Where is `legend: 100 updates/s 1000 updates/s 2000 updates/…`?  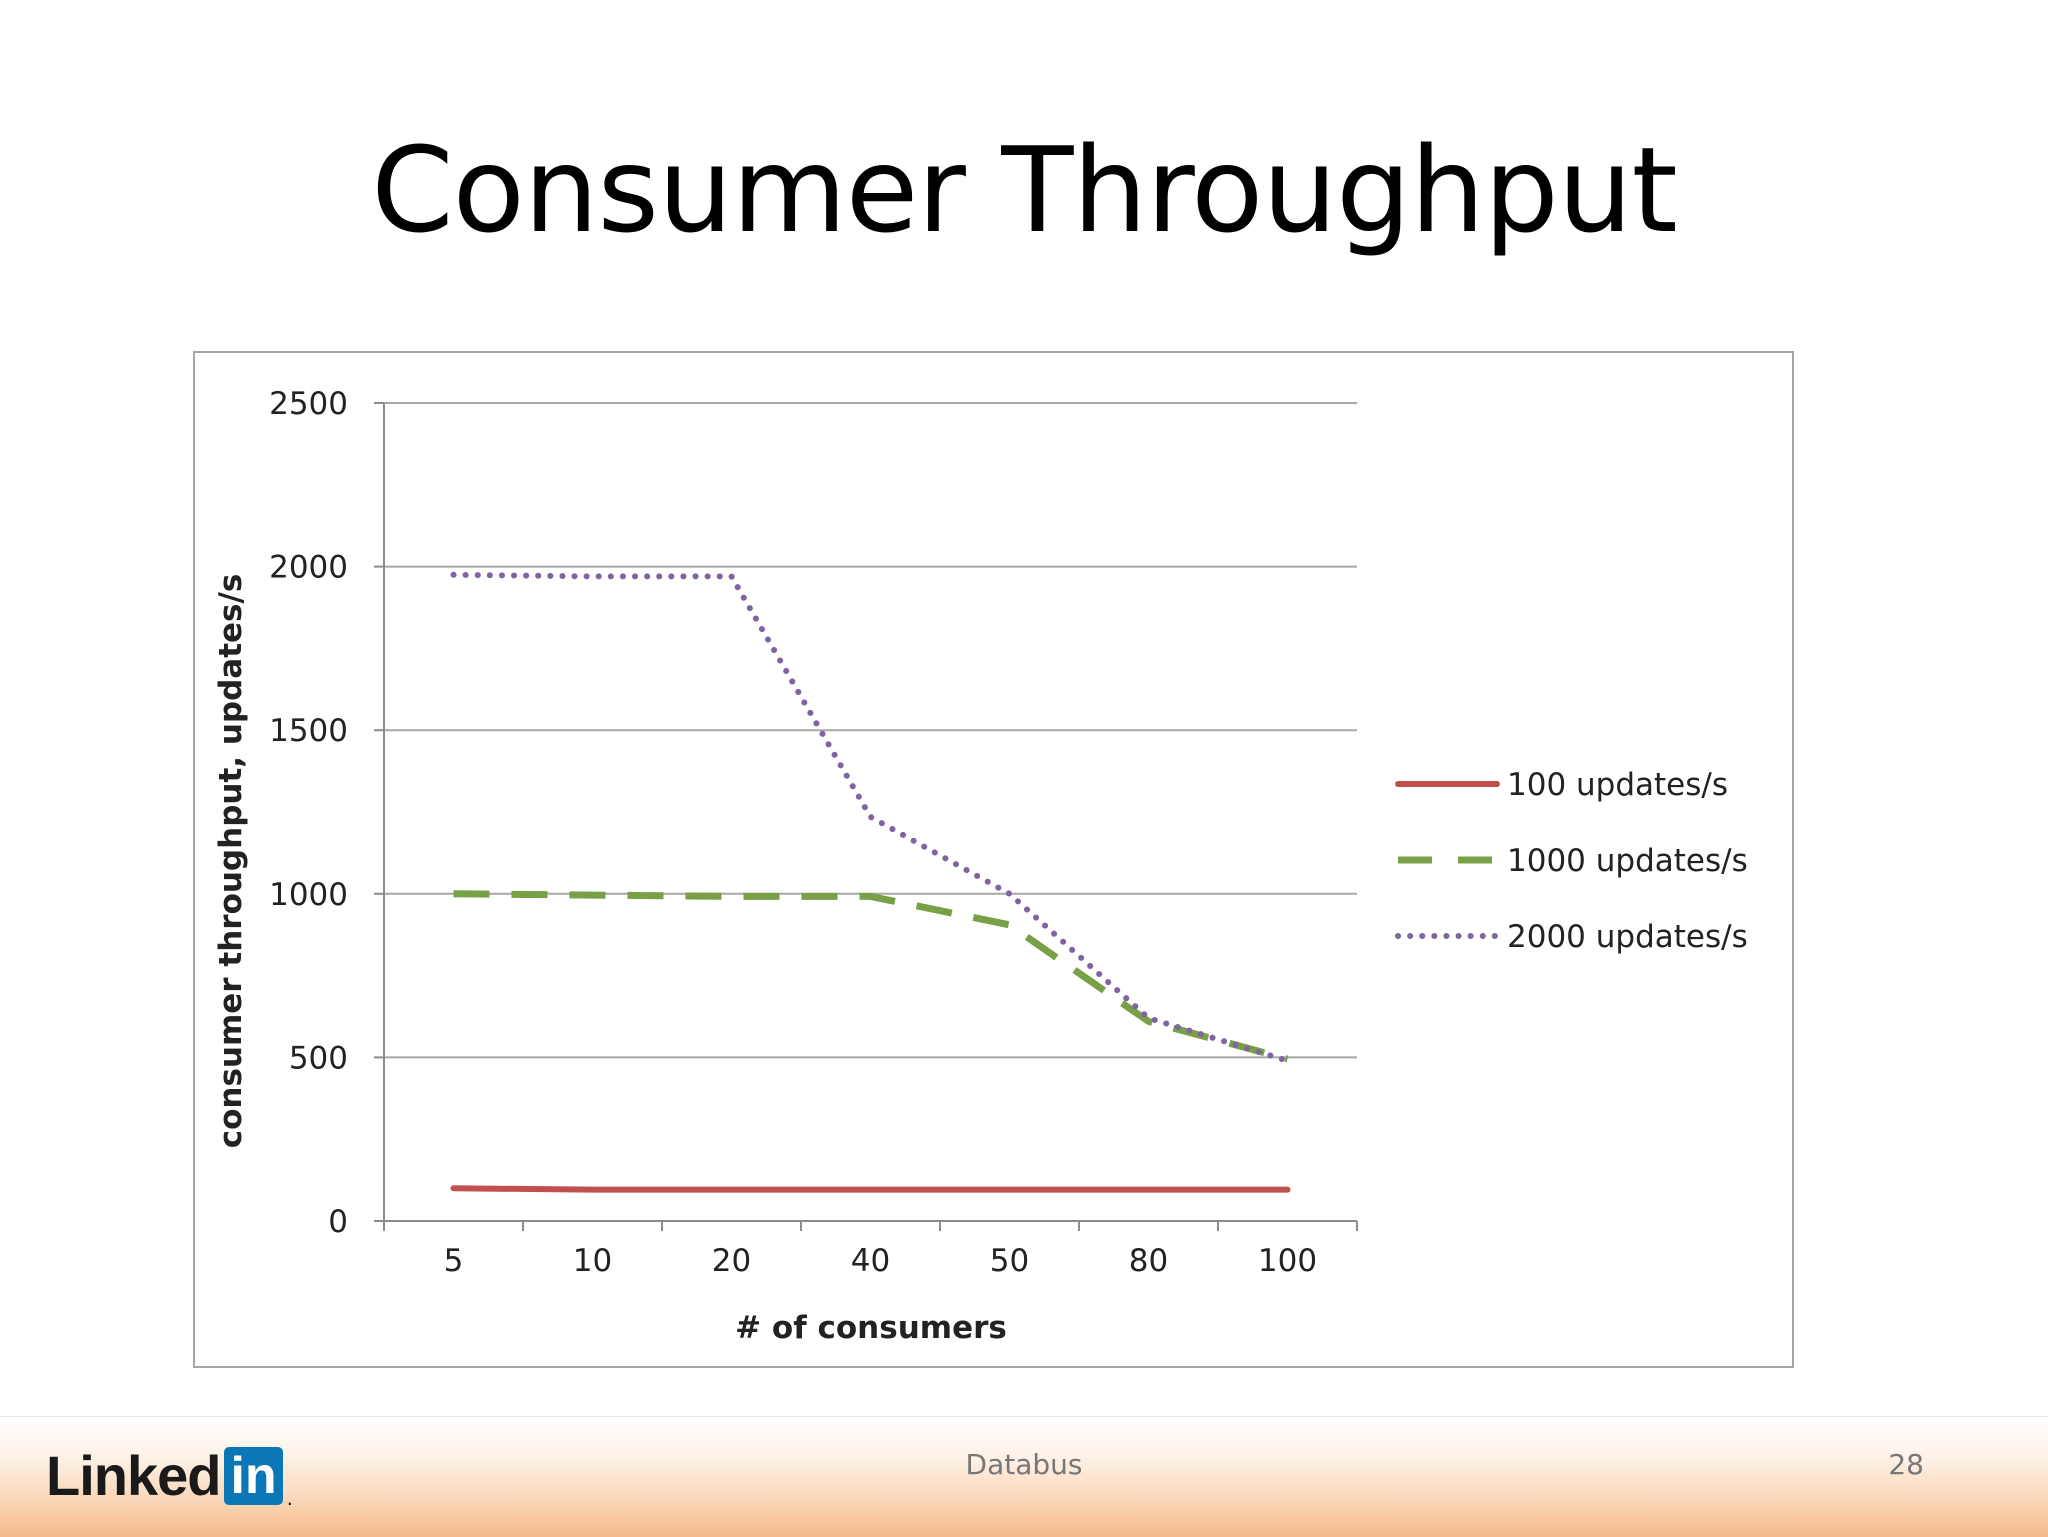 legend: 100 updates/s 1000 updates/s 2000 updates/… is located at coordinates (1571, 861).